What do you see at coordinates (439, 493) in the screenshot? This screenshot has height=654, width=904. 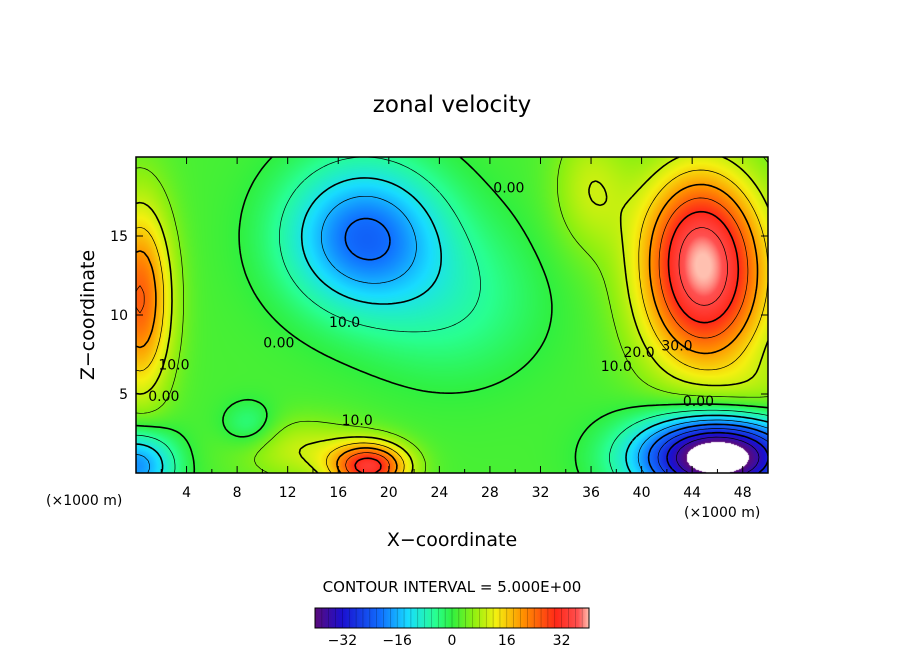 I see `x-tick-label: 24` at bounding box center [439, 493].